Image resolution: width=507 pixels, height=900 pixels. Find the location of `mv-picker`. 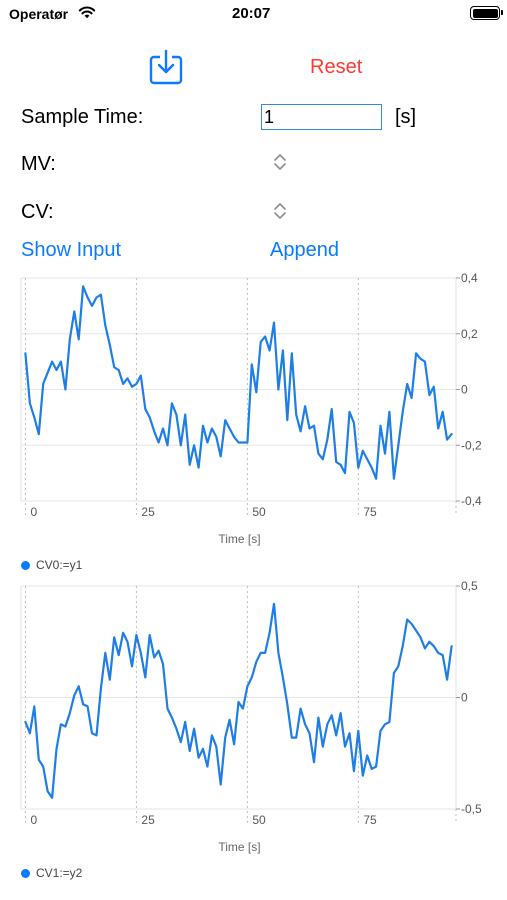

mv-picker is located at coordinates (280, 164).